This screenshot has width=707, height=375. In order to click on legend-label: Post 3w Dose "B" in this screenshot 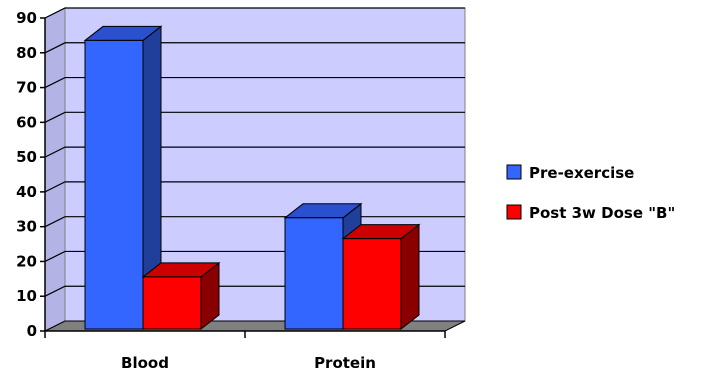, I will do `click(602, 213)`.